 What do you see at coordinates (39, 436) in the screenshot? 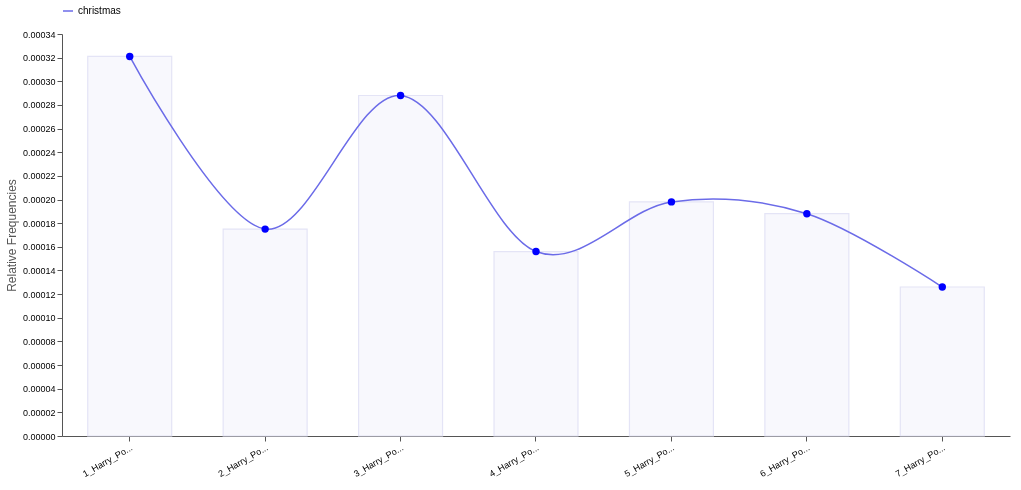
I see `y-tick-label: 0.00000` at bounding box center [39, 436].